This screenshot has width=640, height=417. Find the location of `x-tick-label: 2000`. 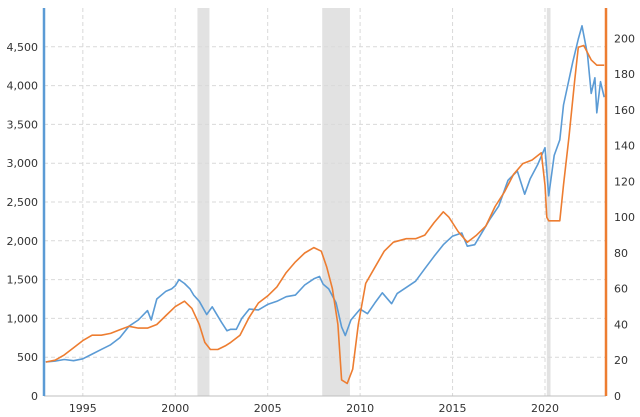

x-tick-label: 2000 is located at coordinates (175, 408).